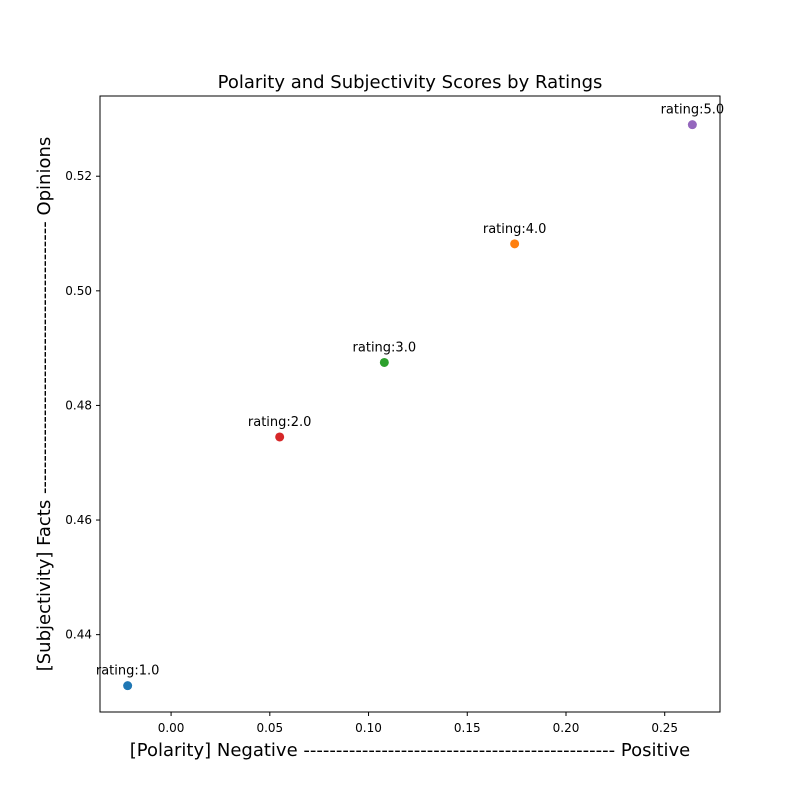 This screenshot has height=800, width=800. I want to click on x-tick-label: 0.00, so click(171, 728).